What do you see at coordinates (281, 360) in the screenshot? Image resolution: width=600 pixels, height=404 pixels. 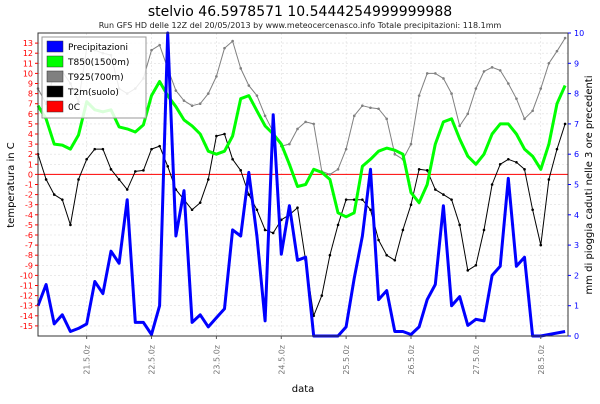 I see `x-tick-label: 24.5.0z` at bounding box center [281, 360].